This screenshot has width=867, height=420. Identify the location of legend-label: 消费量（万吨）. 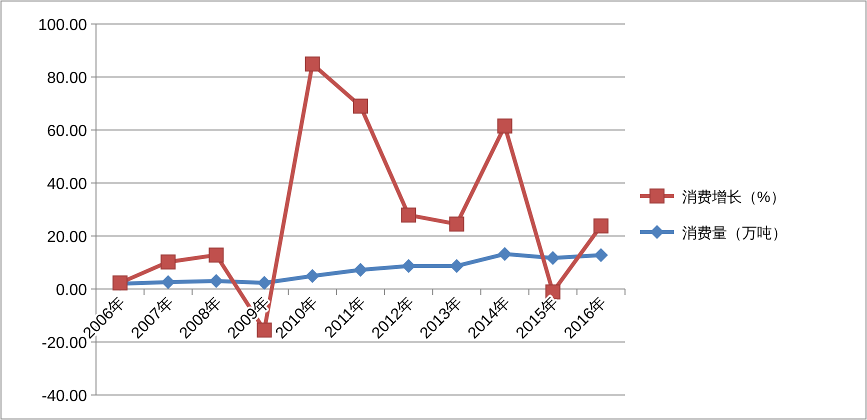
(734, 233).